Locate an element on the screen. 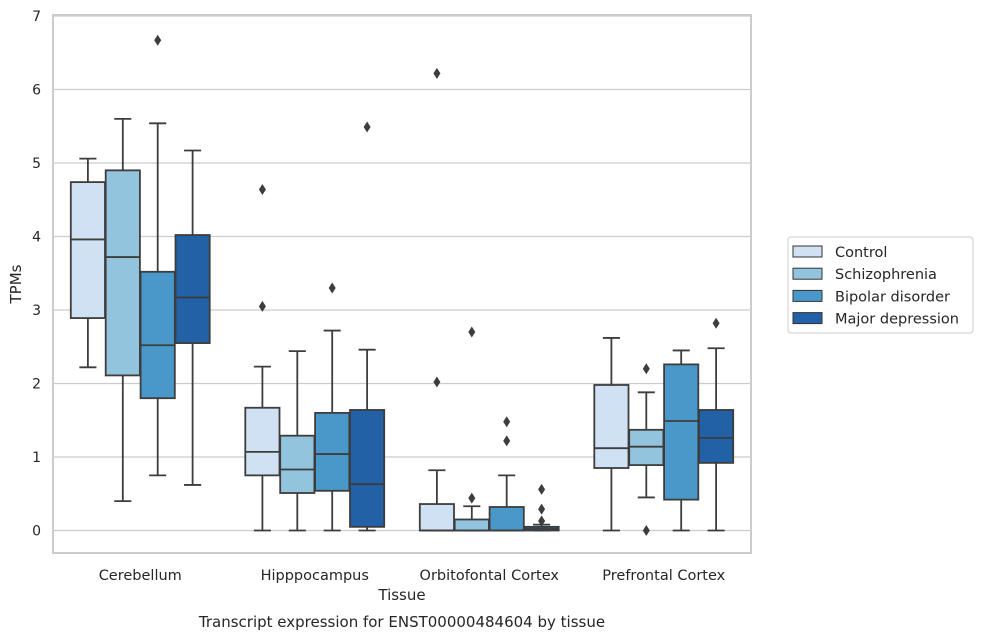 Image resolution: width=983 pixels, height=640 pixels. y-tick-label: 7 is located at coordinates (36, 17).